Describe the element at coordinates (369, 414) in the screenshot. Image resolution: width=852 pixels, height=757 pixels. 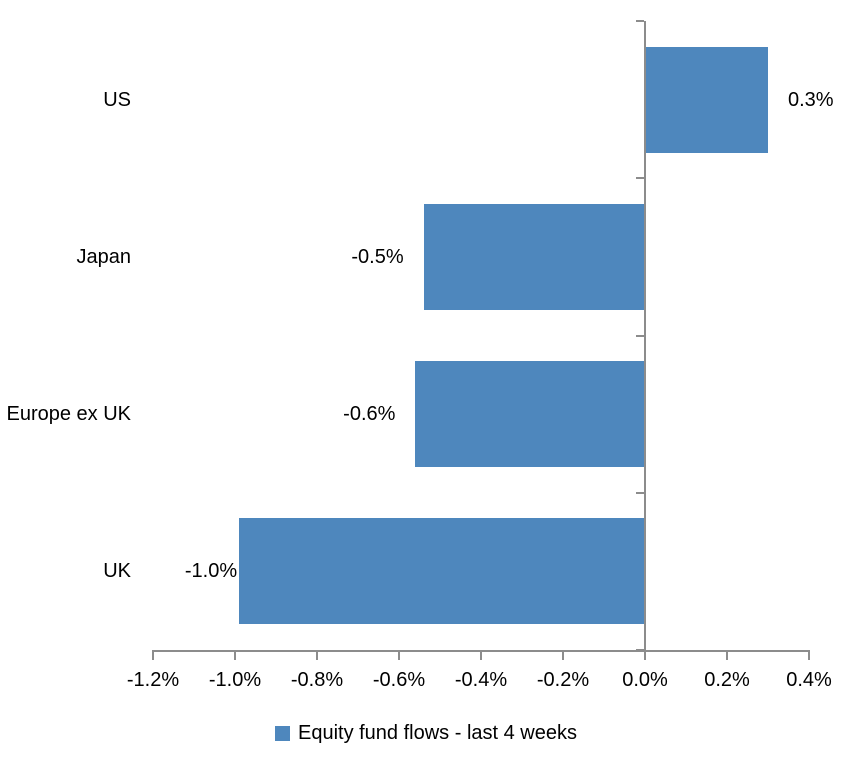
I see `value-label: -0.6%` at that location.